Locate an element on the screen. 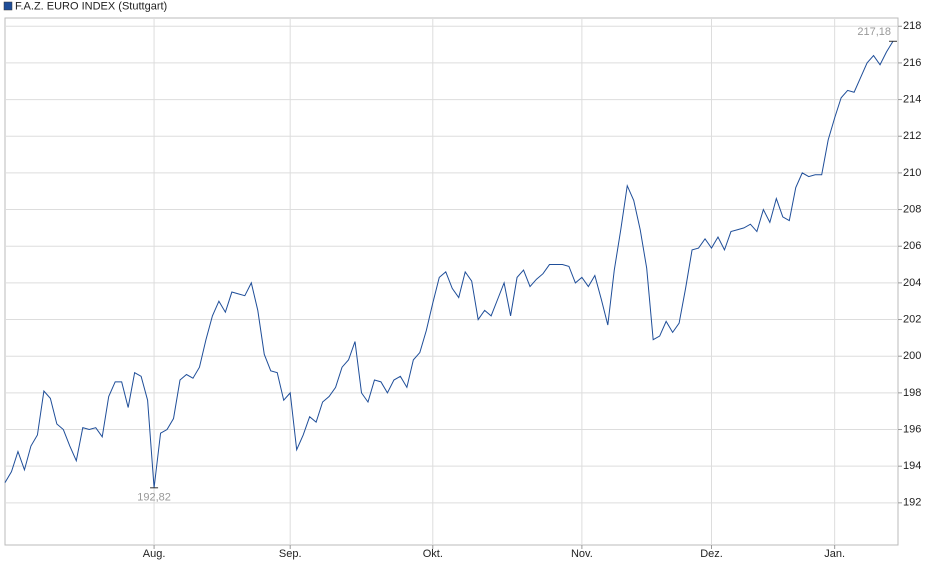 The image size is (940, 584). y-tick-label: 202 is located at coordinates (912, 319).